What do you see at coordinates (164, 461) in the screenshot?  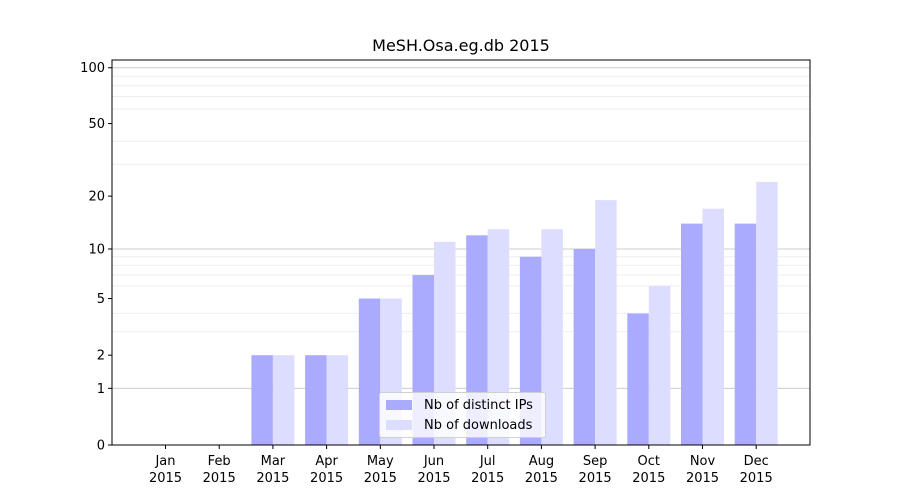 I see `x-tick-label-month: Jan` at bounding box center [164, 461].